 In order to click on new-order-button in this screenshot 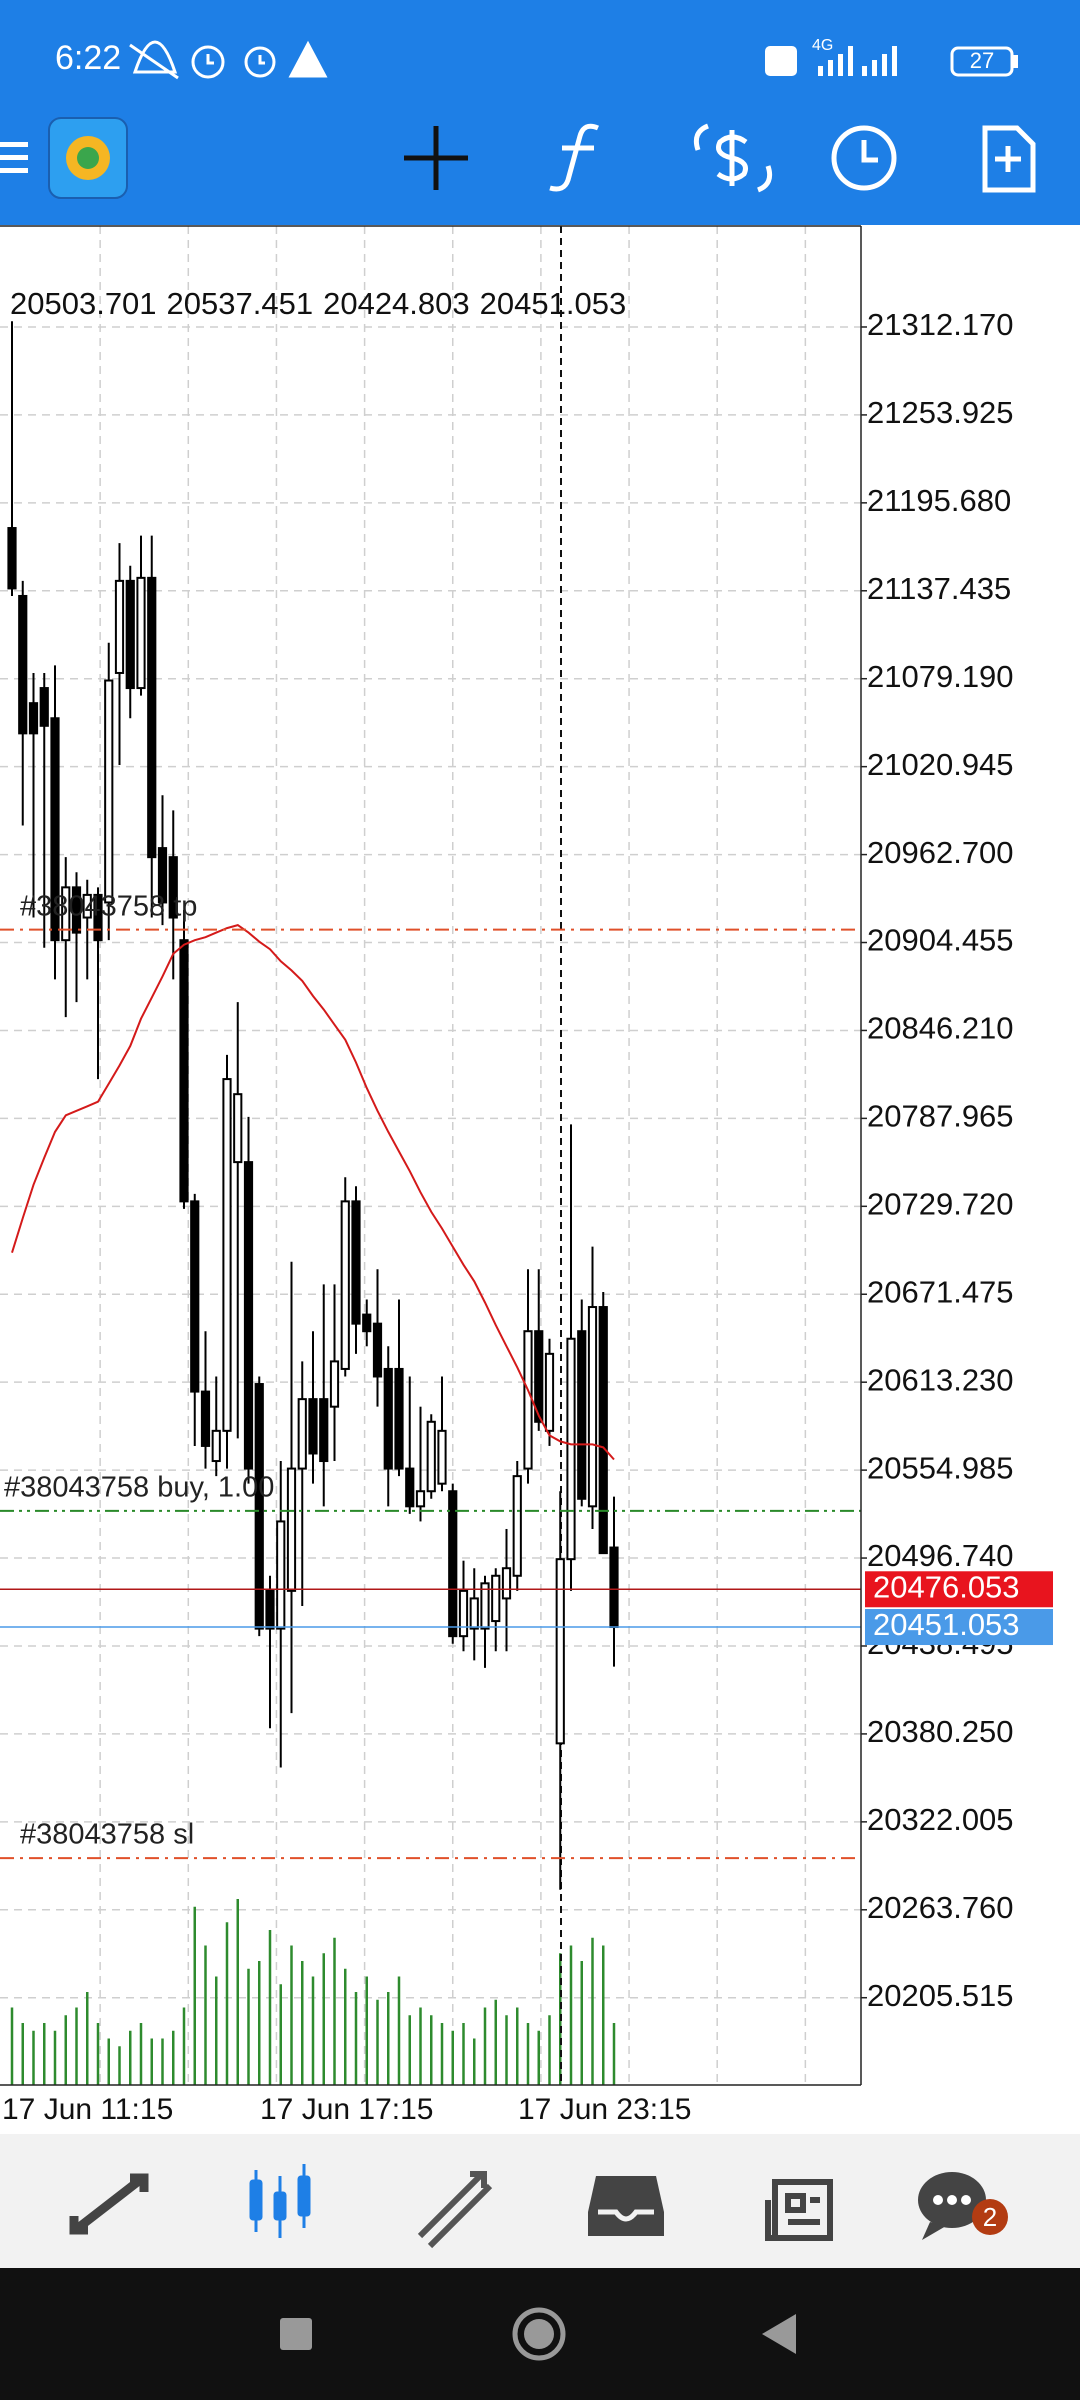, I will do `click(1009, 159)`.